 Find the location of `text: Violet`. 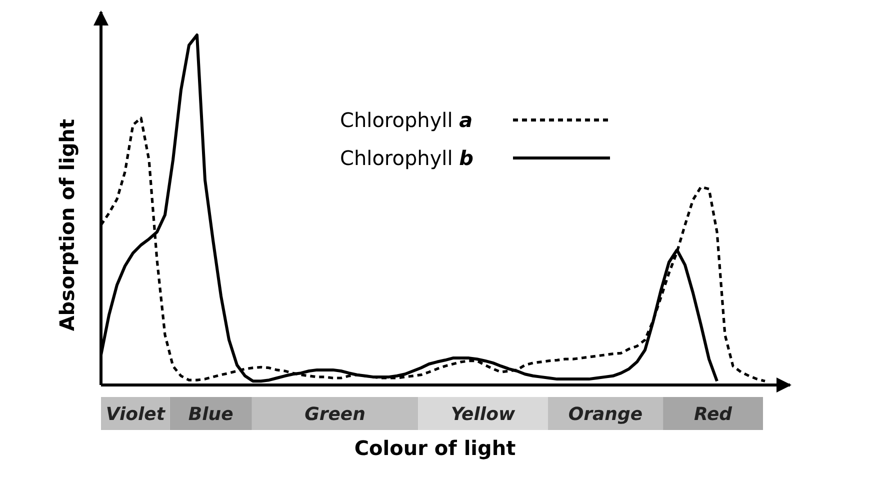

text: Violet is located at coordinates (136, 414).